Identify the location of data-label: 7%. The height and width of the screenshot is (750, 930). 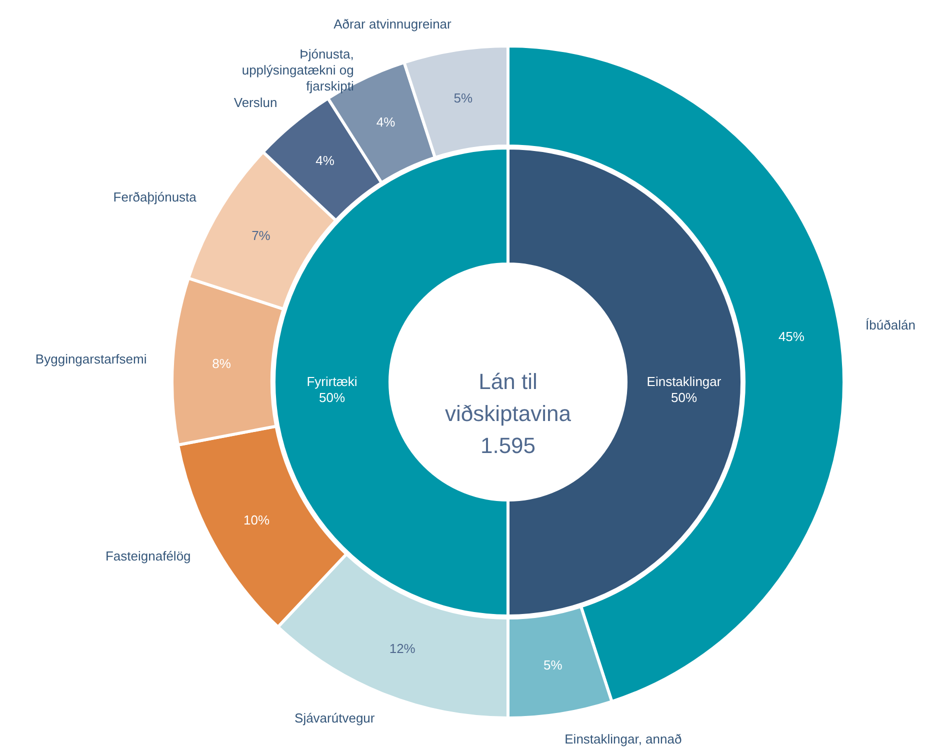
(261, 235).